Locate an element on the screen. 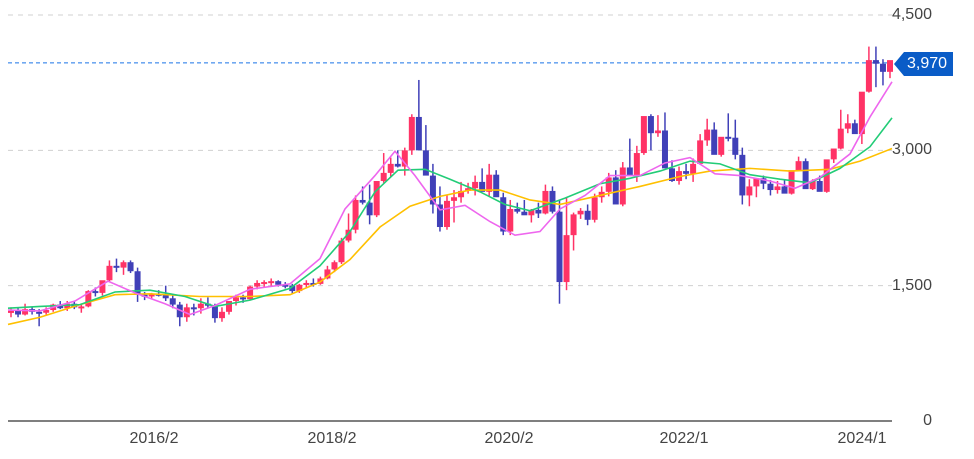 This screenshot has width=974, height=459. y-tick-label: 0 is located at coordinates (927, 420).